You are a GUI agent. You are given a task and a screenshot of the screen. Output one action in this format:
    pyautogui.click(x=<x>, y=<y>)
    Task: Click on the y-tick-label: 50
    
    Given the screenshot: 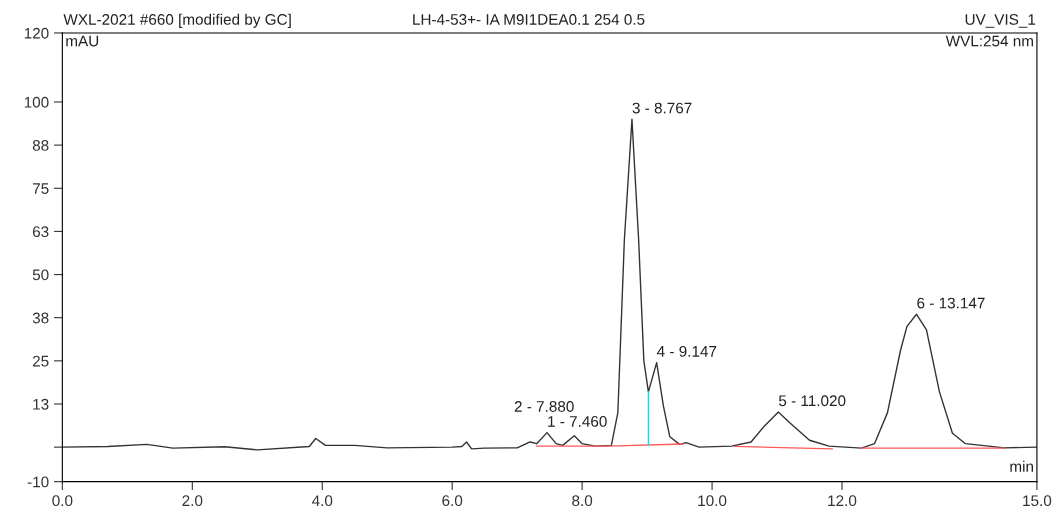 What is the action you would take?
    pyautogui.click(x=40, y=275)
    